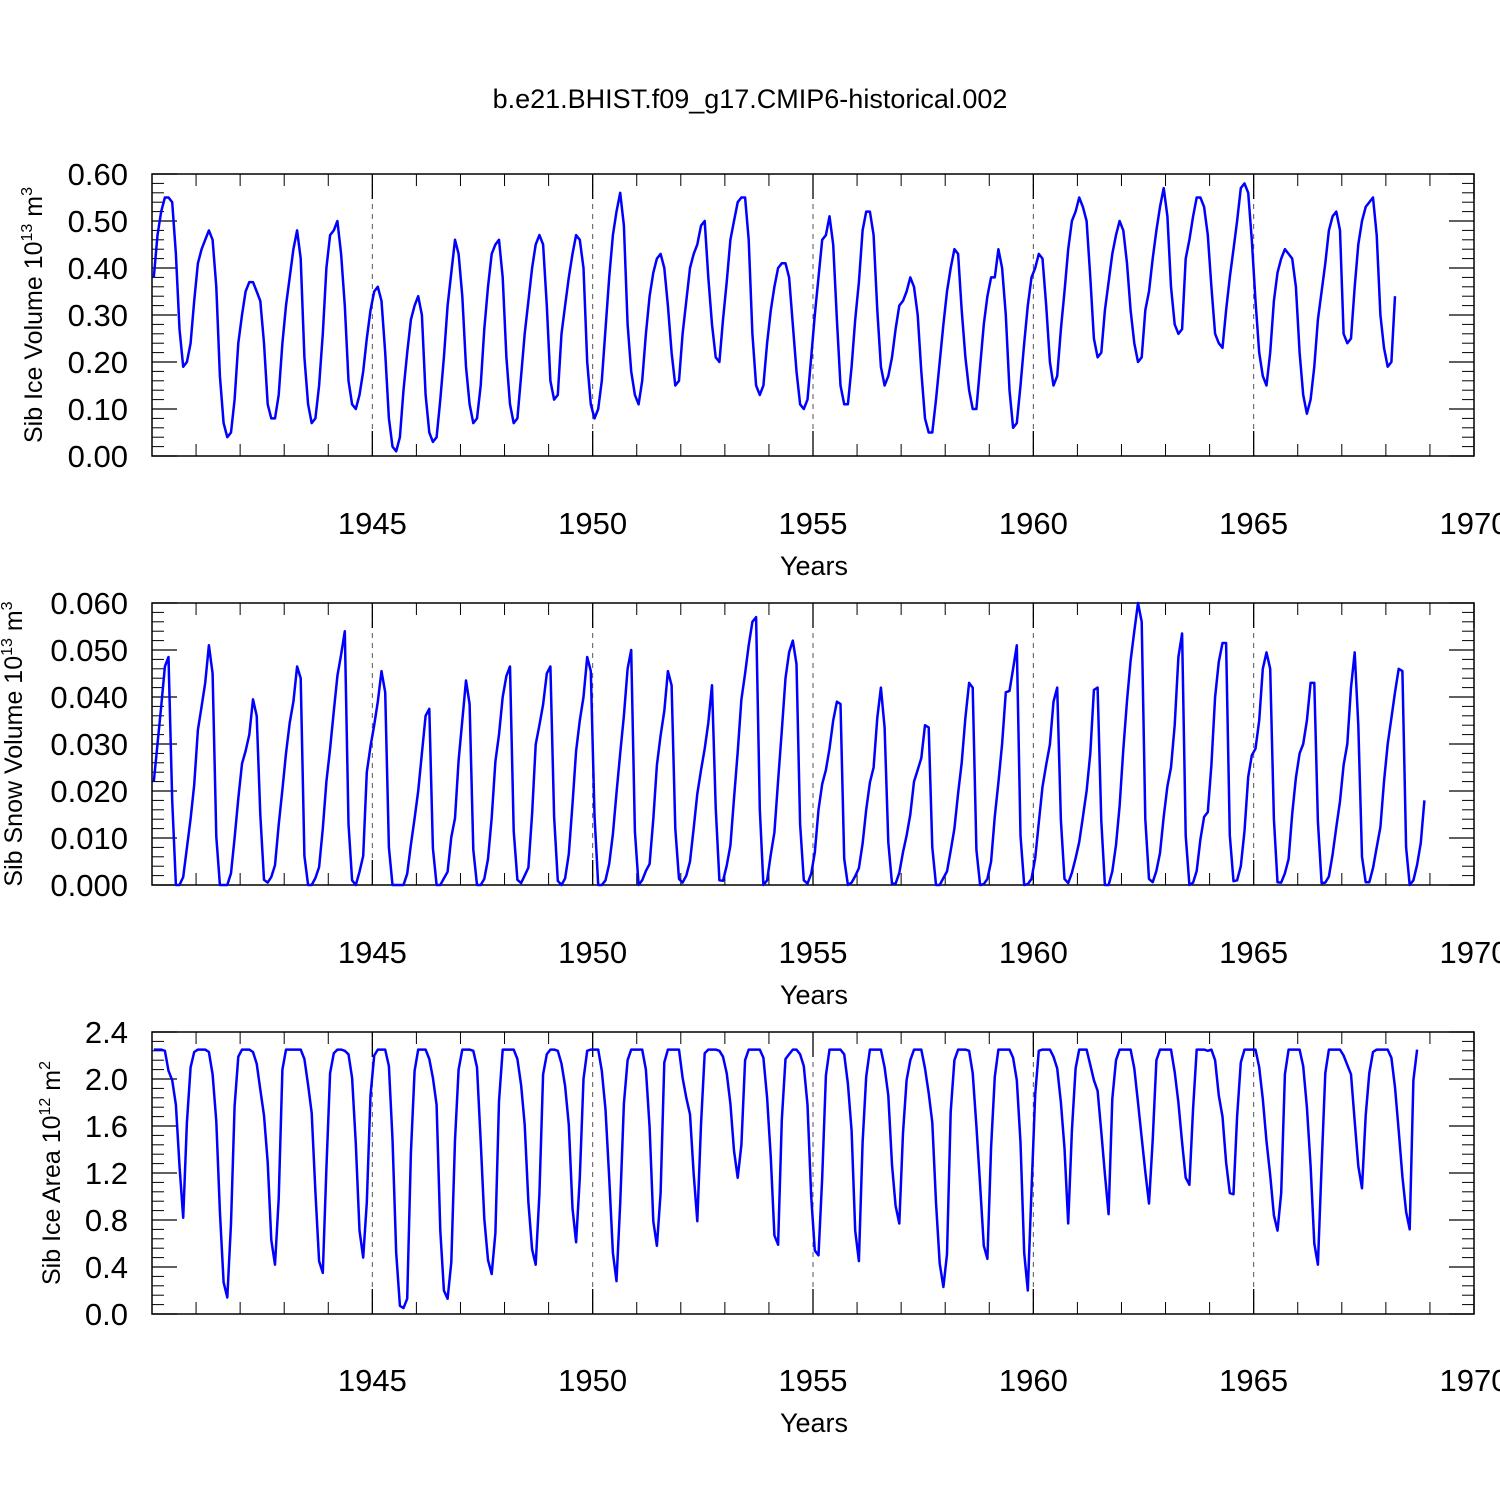 This screenshot has height=1500, width=1500. I want to click on ice-volume-x-tick-label: 1965, so click(1253, 523).